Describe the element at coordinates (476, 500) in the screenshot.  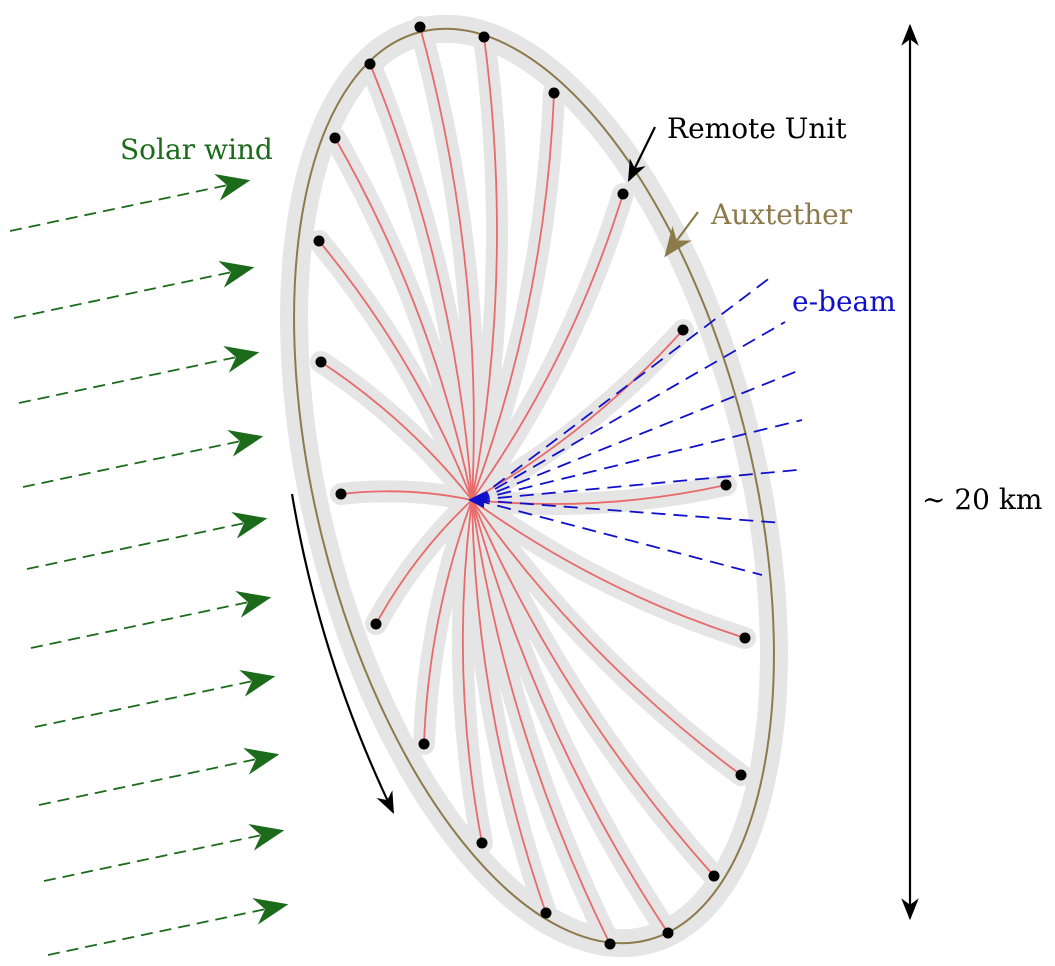
I see `e-gun-icon` at that location.